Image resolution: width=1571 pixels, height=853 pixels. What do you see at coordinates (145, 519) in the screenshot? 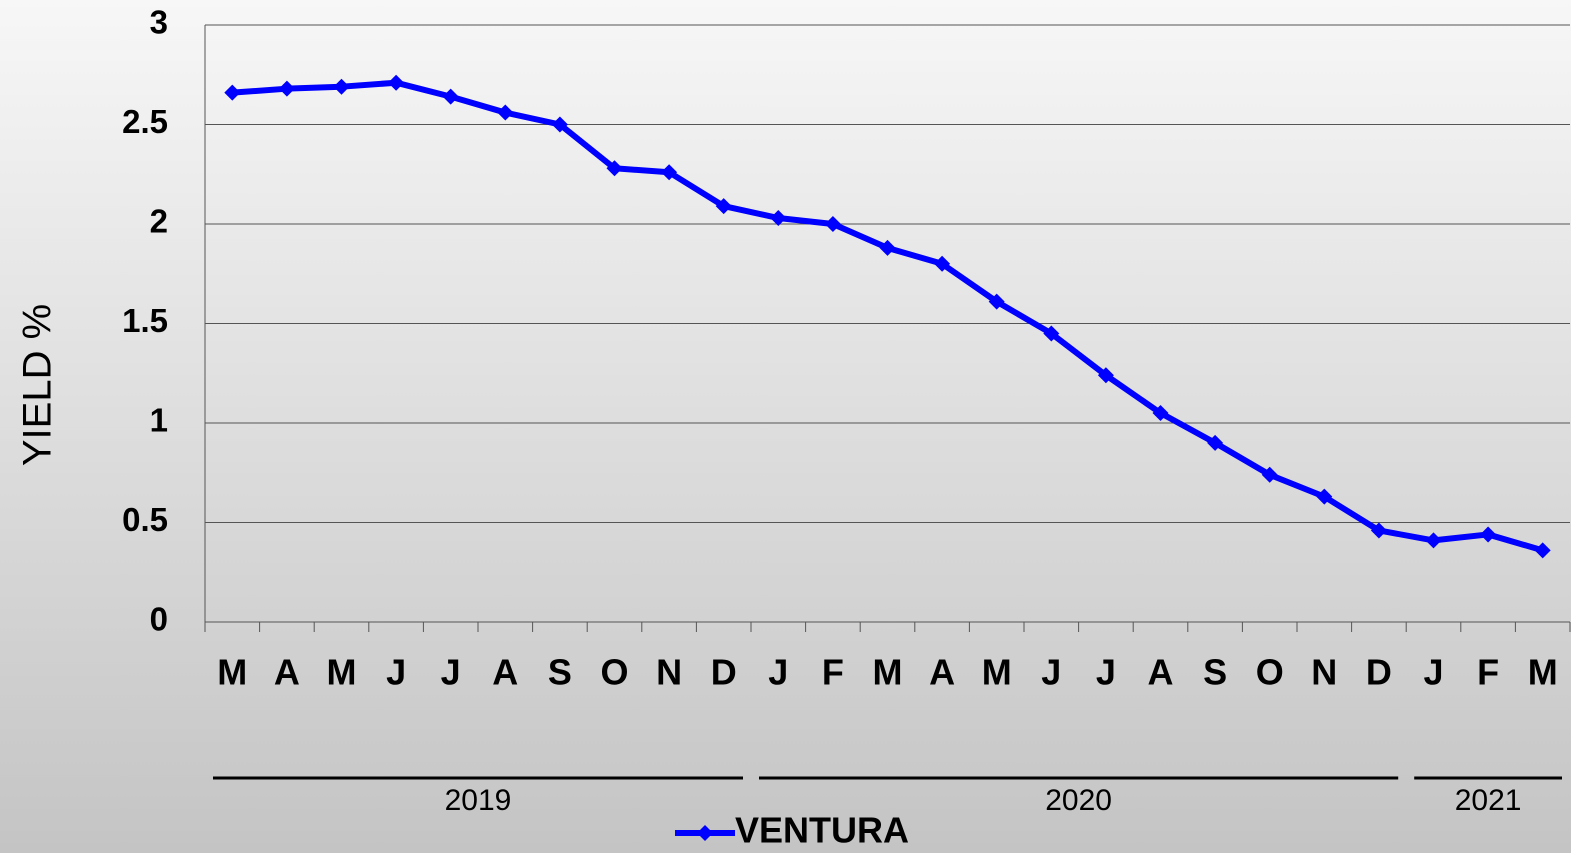
I see `y-tick-label: 0.5` at bounding box center [145, 519].